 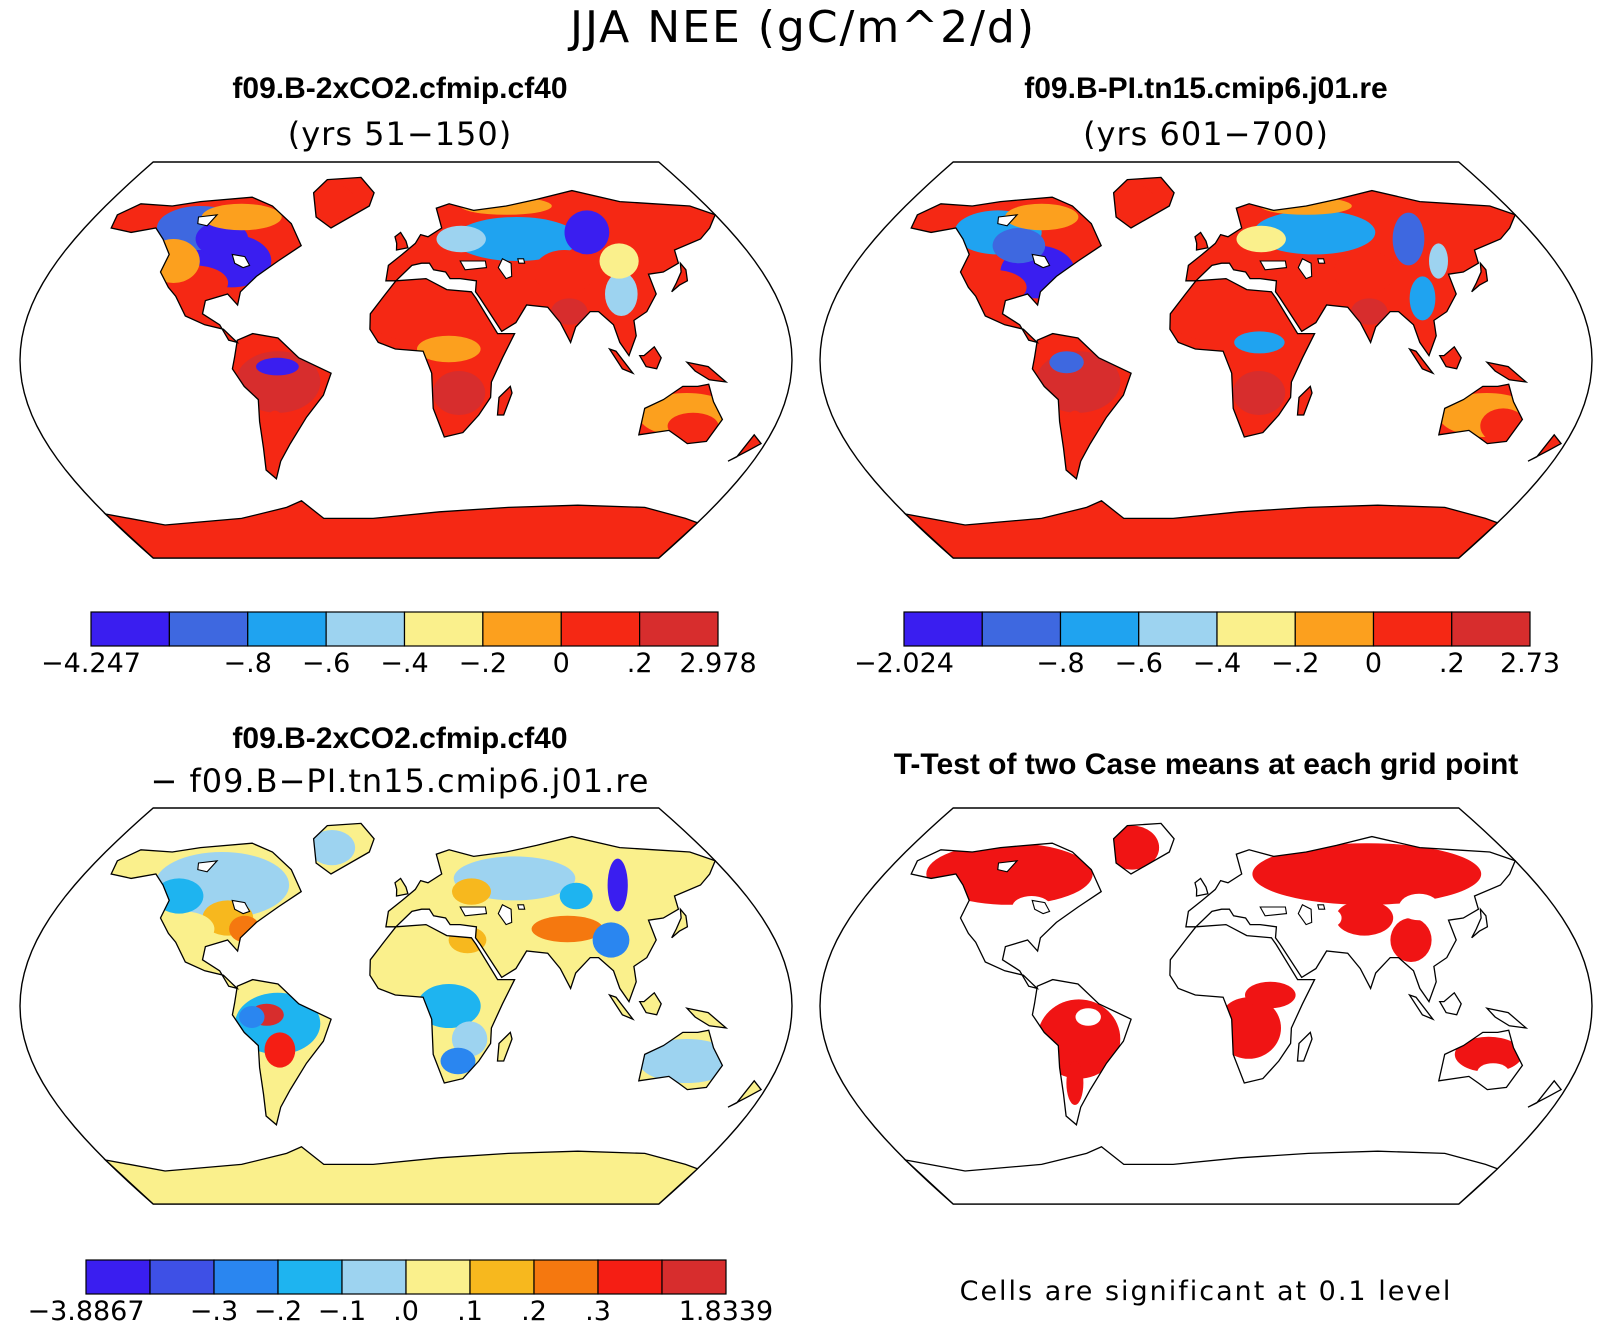 I want to click on panel1-subtitle: (yrs 51−150), so click(x=400, y=134).